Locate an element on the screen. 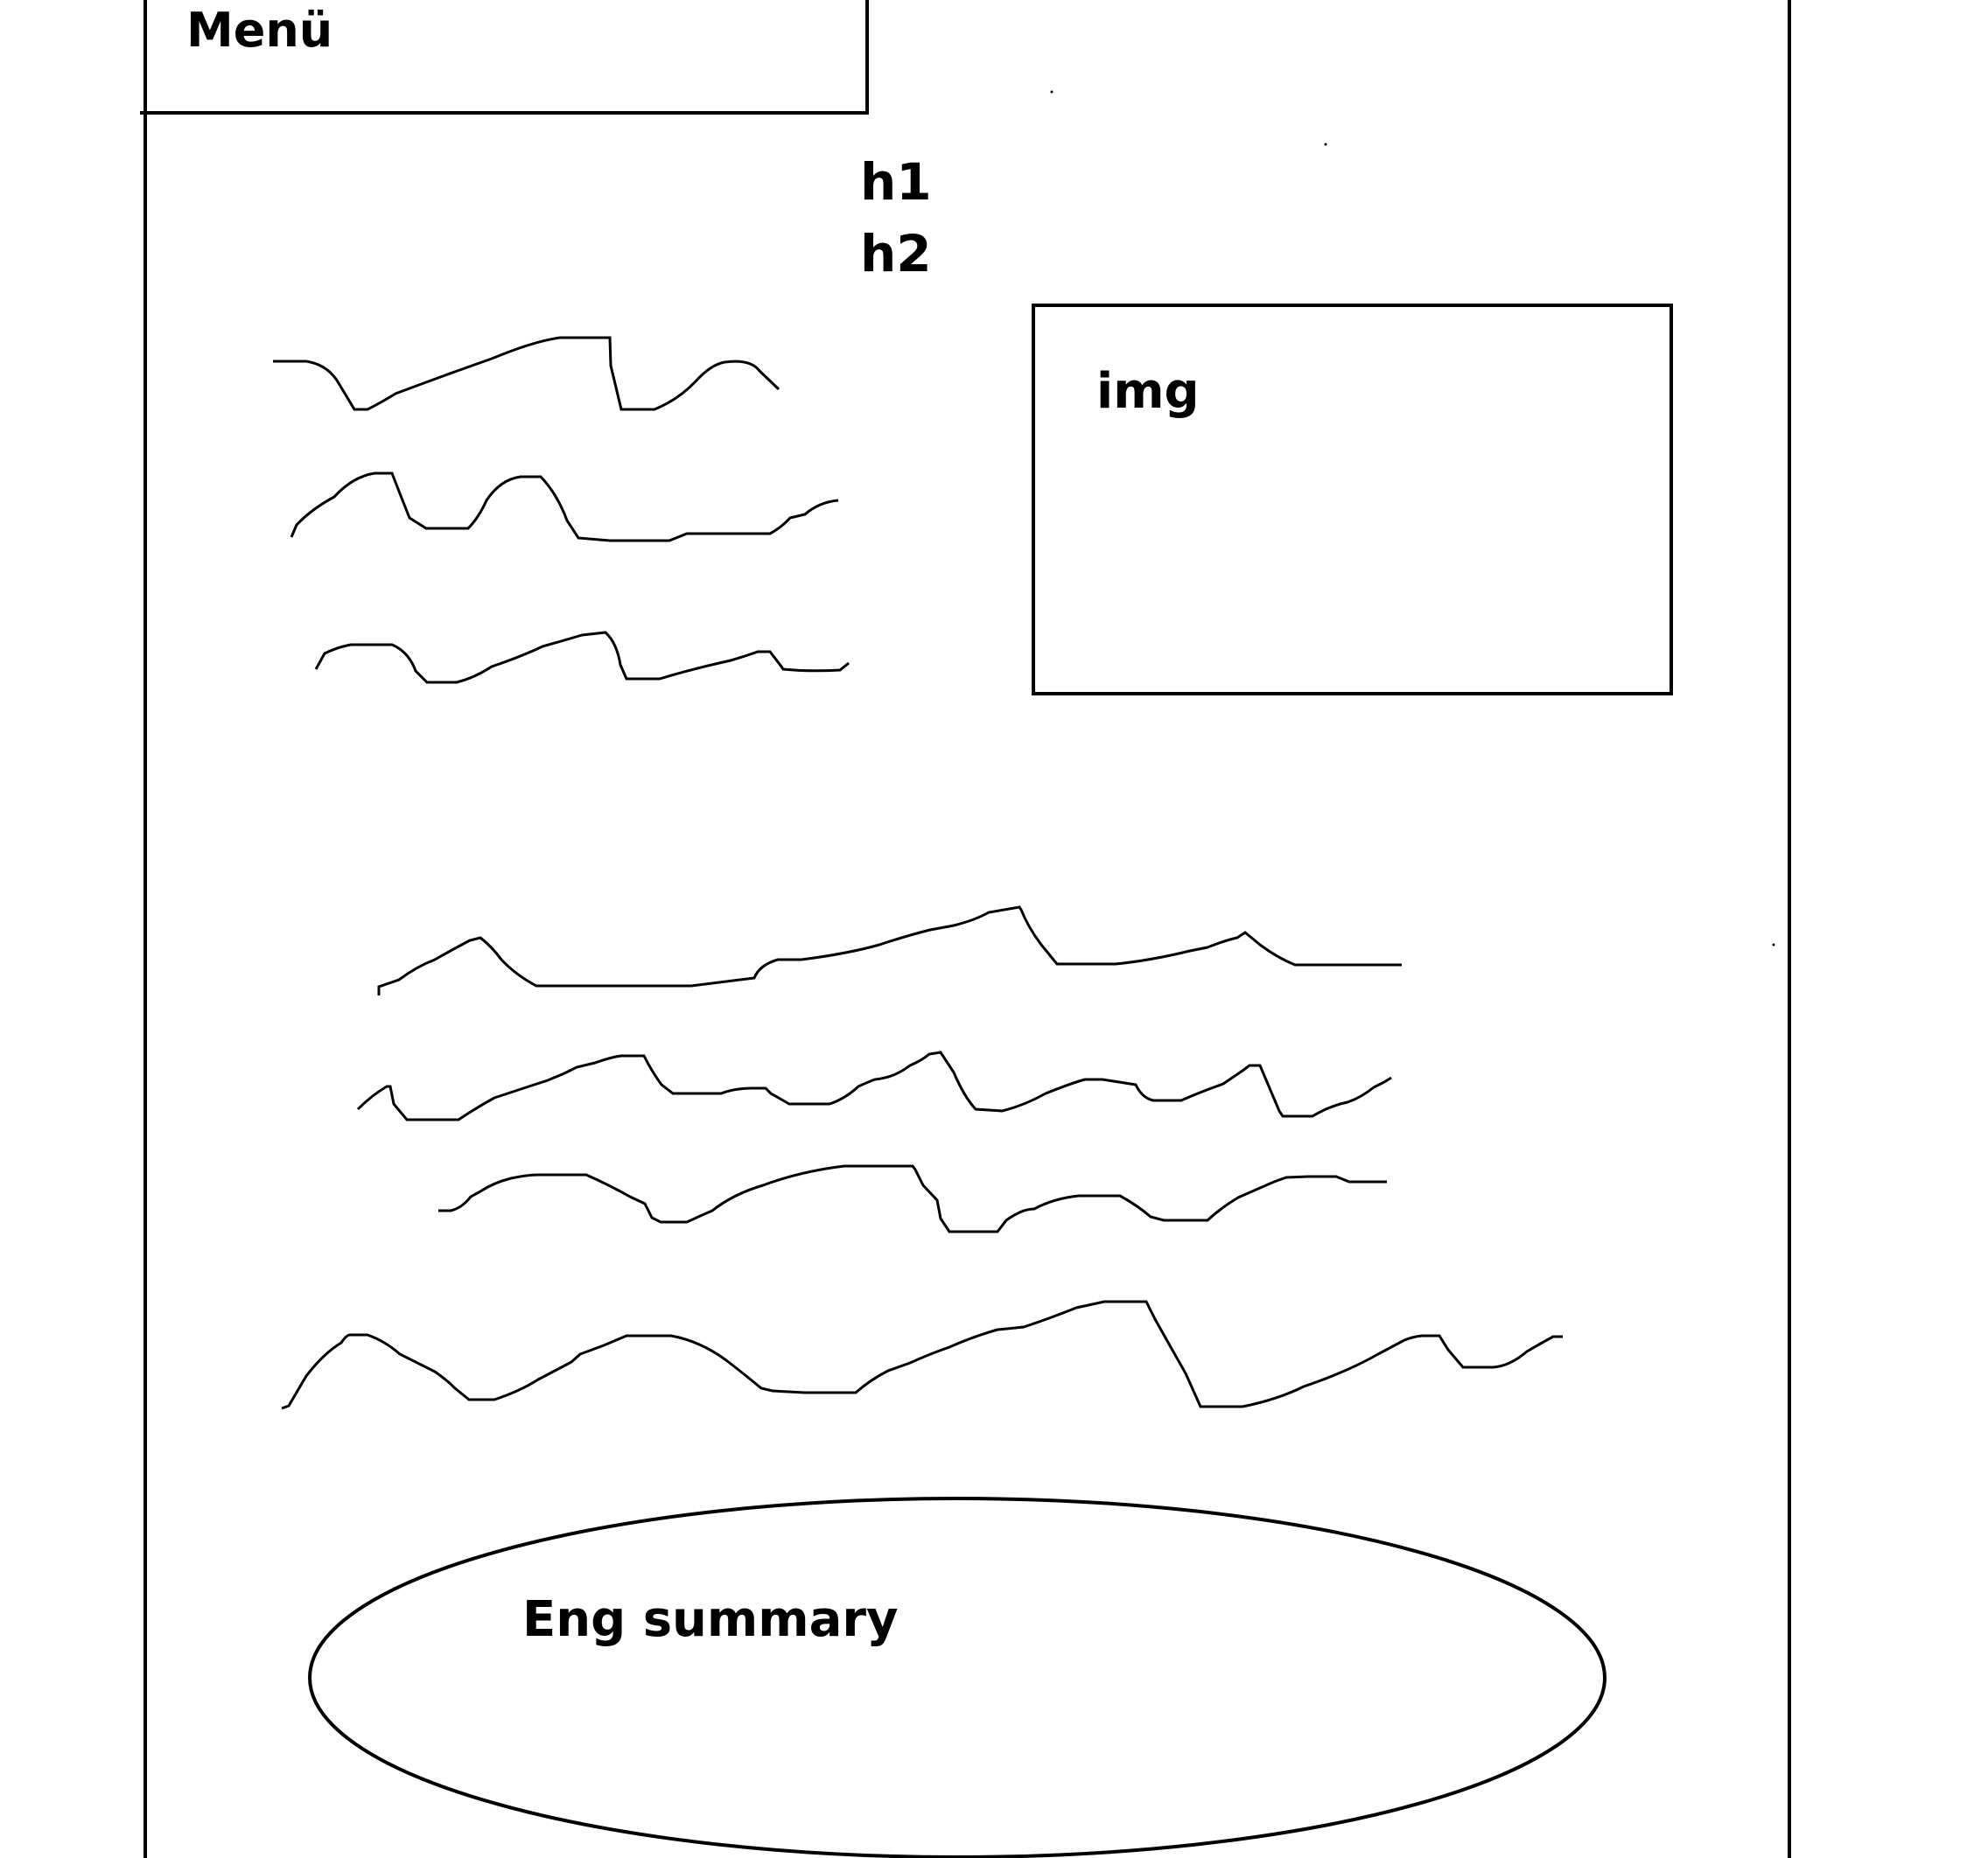 The height and width of the screenshot is (1858, 1988). h1-heading: h1 is located at coordinates (896, 182).